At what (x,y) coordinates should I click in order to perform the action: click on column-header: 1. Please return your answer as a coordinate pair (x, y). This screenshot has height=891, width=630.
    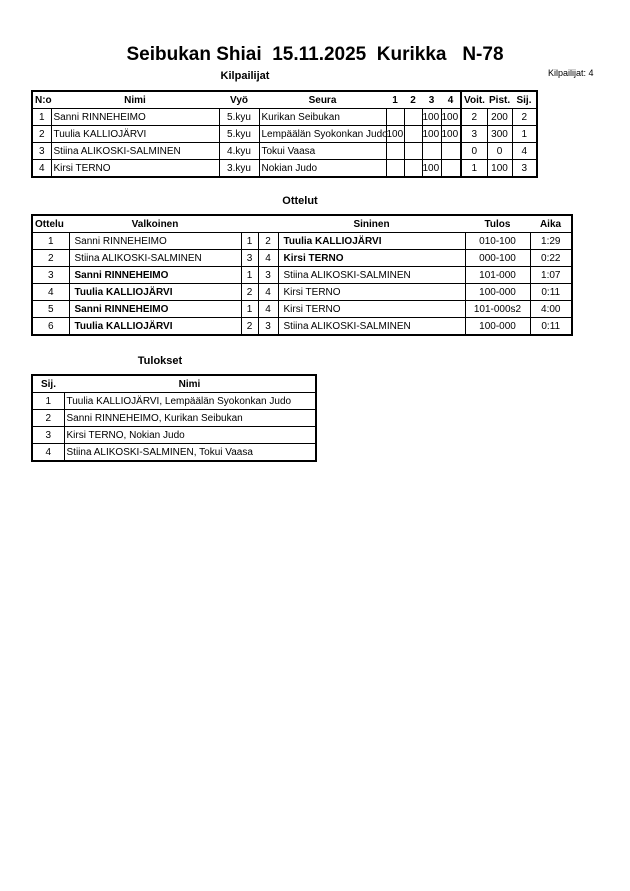
    Looking at the image, I should click on (395, 99).